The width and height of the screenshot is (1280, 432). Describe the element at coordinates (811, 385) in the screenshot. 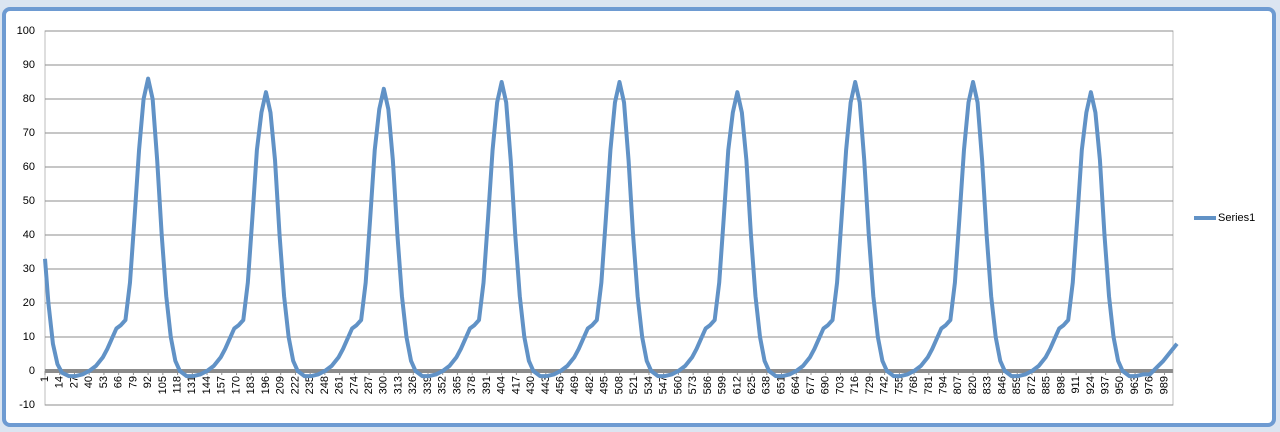

I see `x-tick-label: 677` at that location.